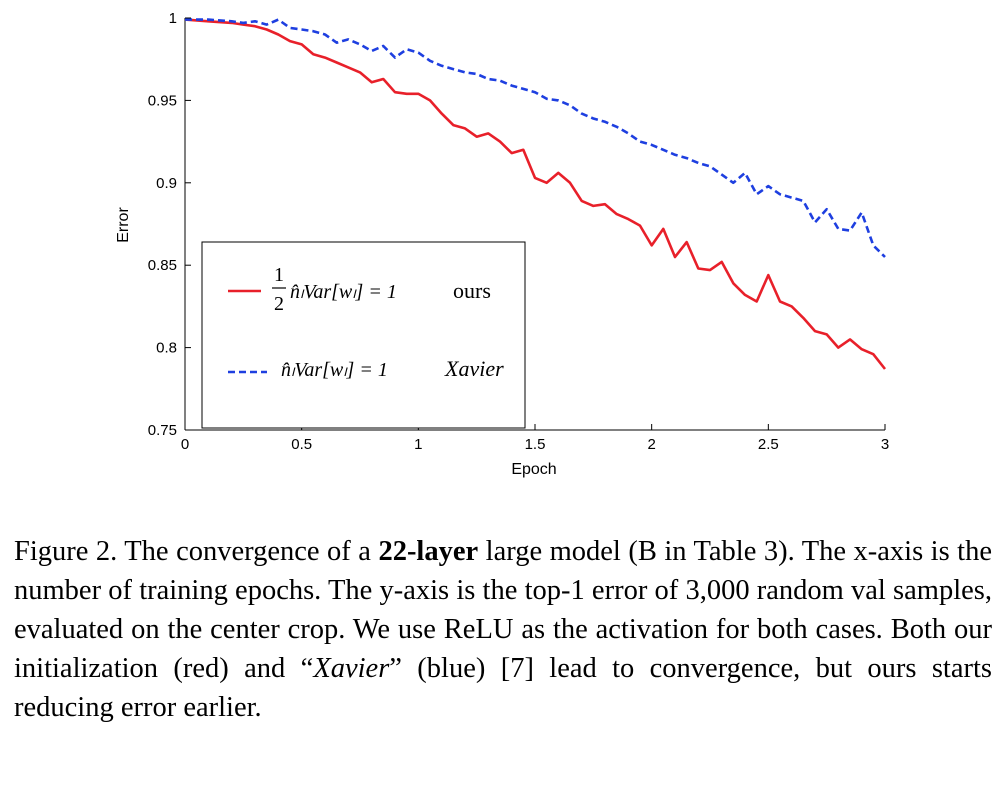  Describe the element at coordinates (474, 368) in the screenshot. I see `legend-label-xavier: Xavier` at that location.